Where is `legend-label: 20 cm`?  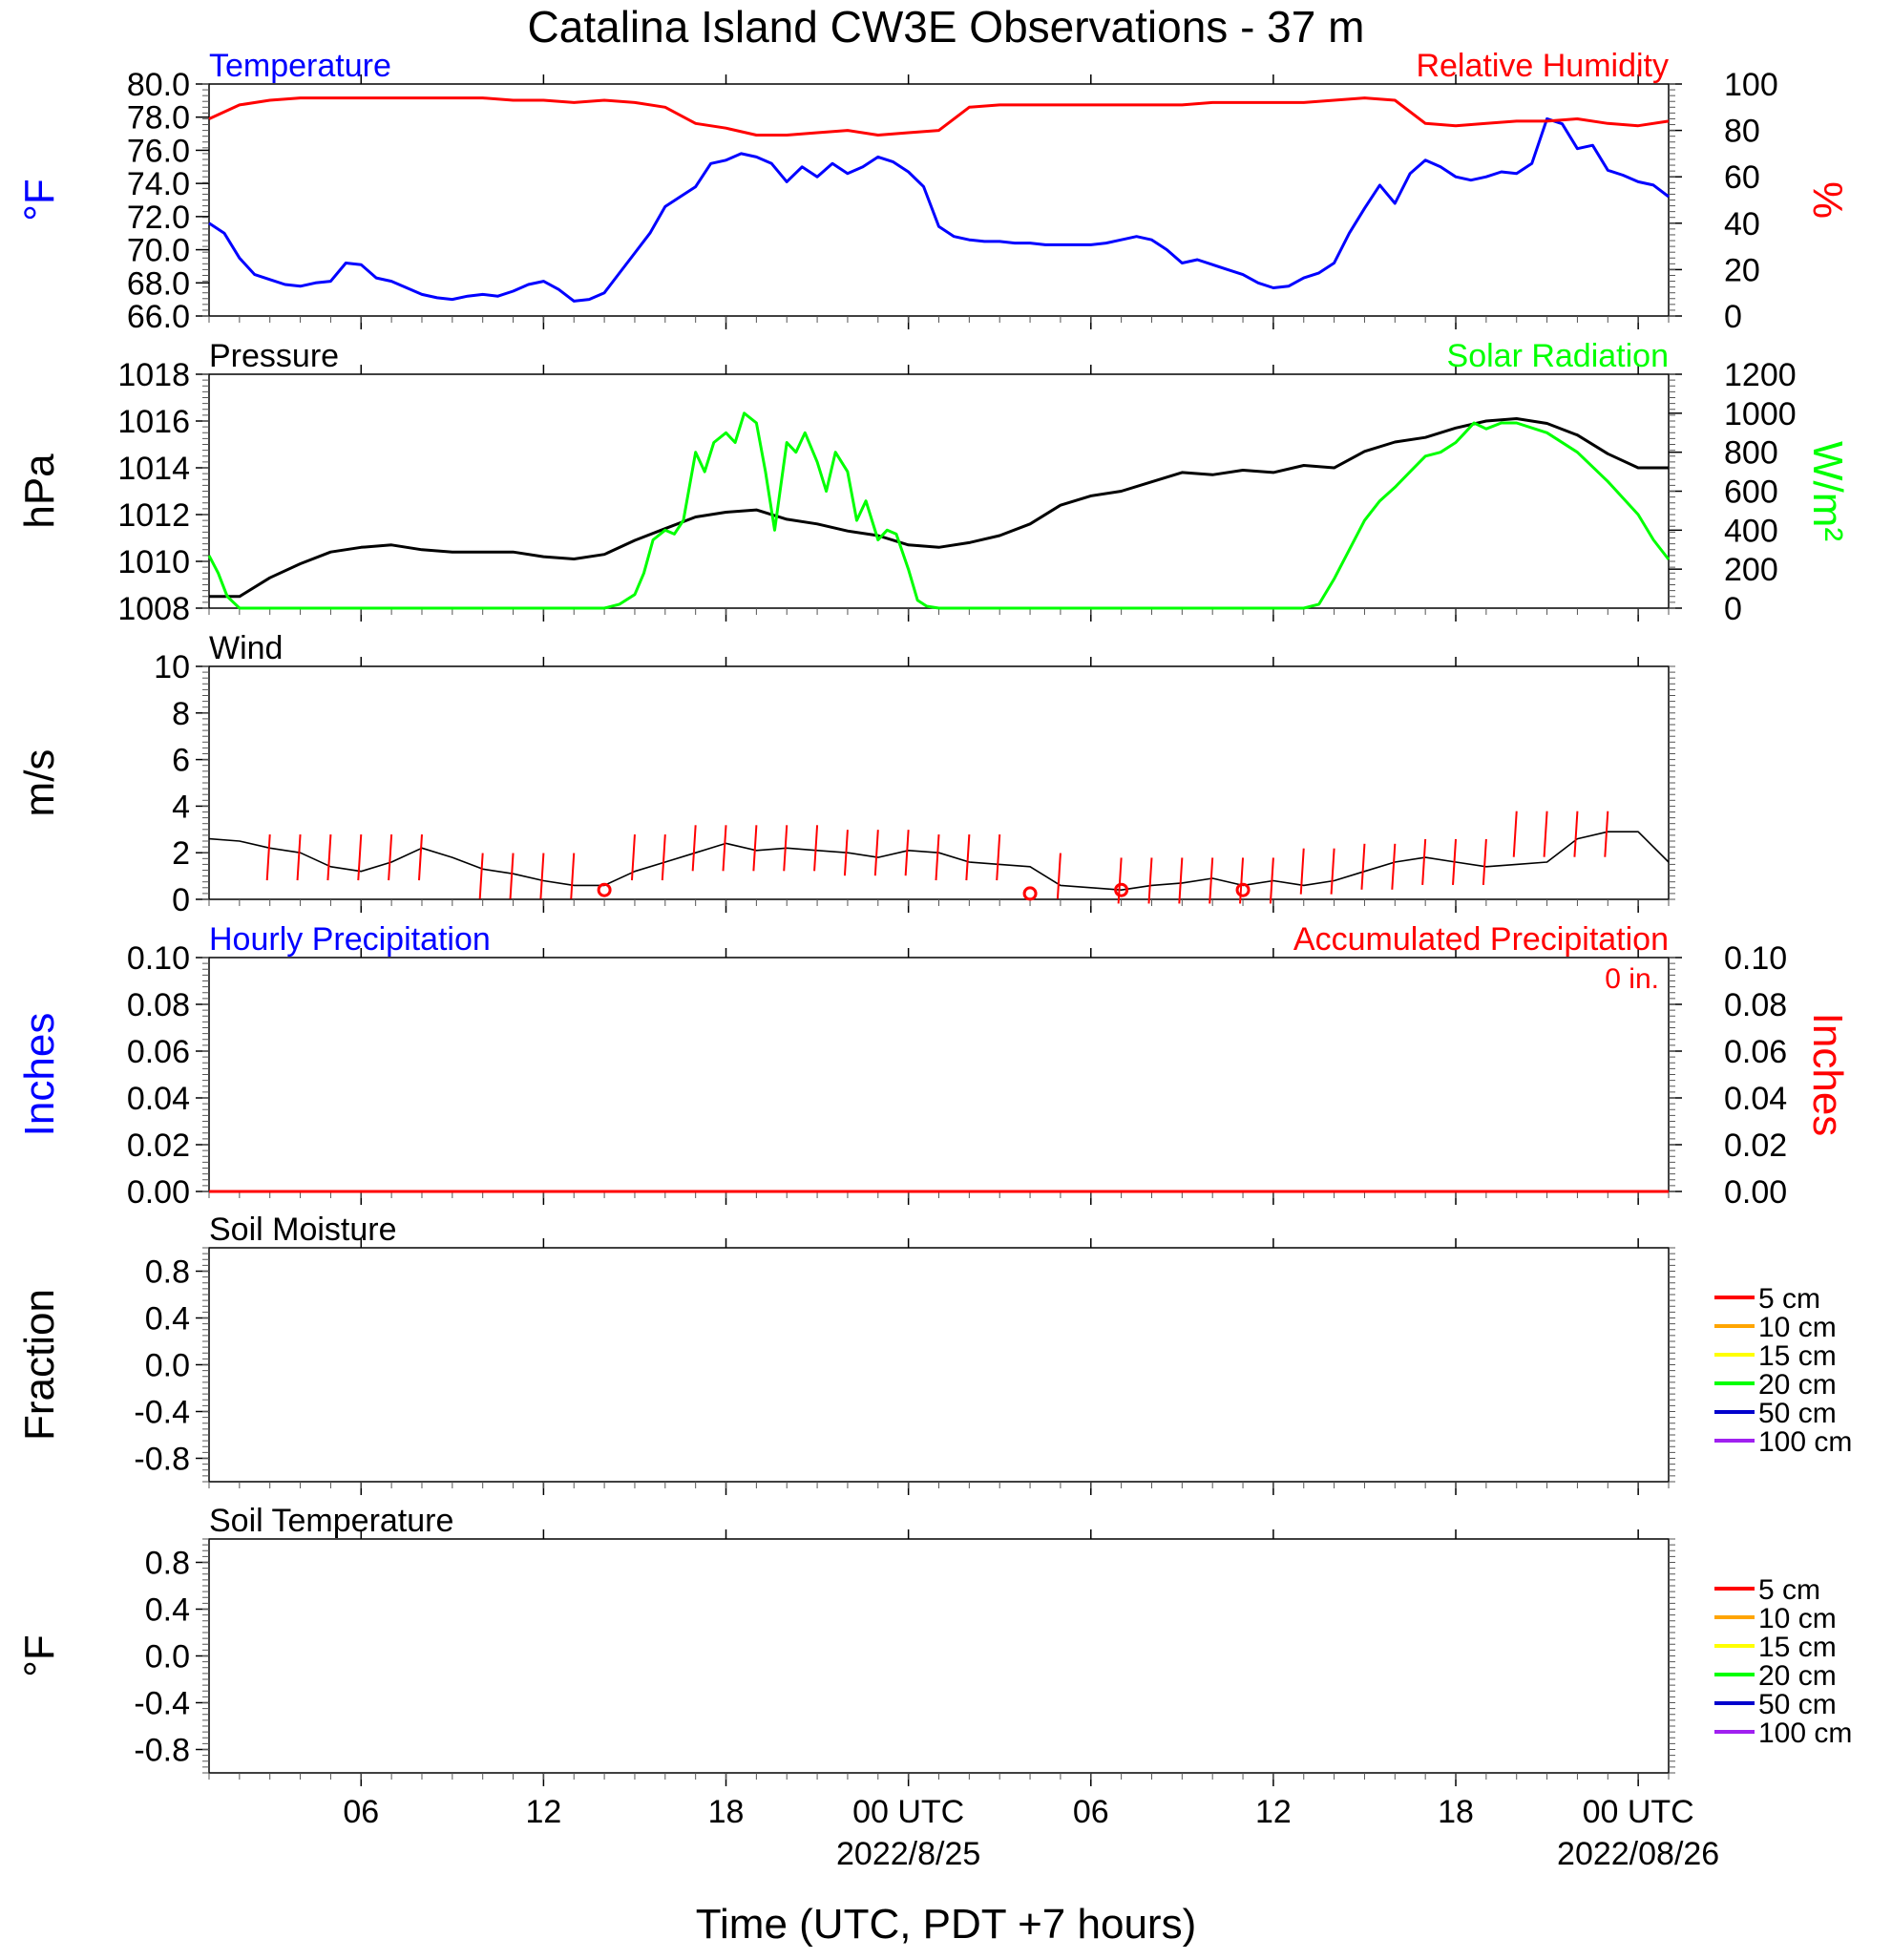 legend-label: 20 cm is located at coordinates (1797, 1385).